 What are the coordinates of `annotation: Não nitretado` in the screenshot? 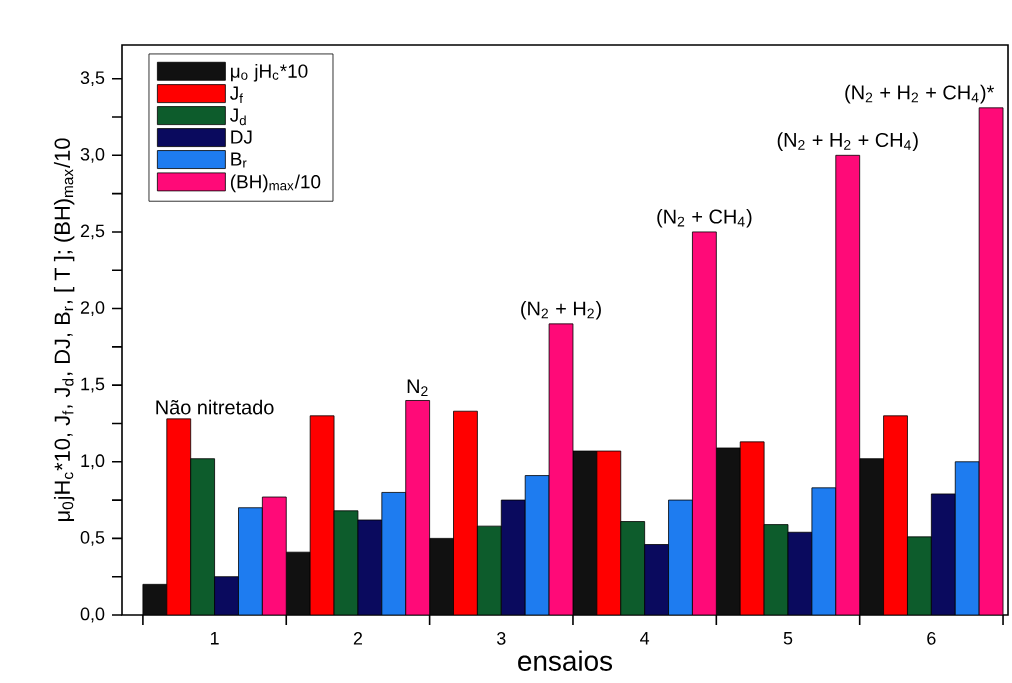 It's located at (215, 407).